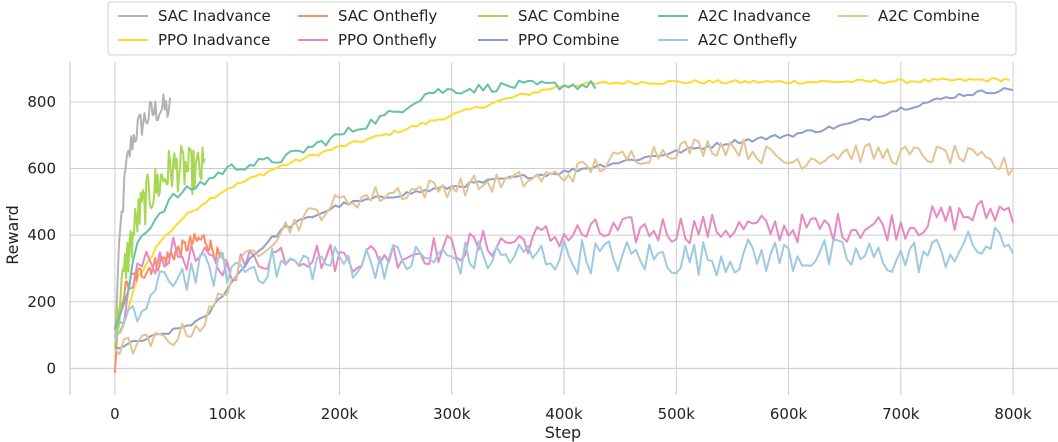 Image resolution: width=1058 pixels, height=442 pixels. What do you see at coordinates (340, 414) in the screenshot?
I see `x-tick-label: 200k` at bounding box center [340, 414].